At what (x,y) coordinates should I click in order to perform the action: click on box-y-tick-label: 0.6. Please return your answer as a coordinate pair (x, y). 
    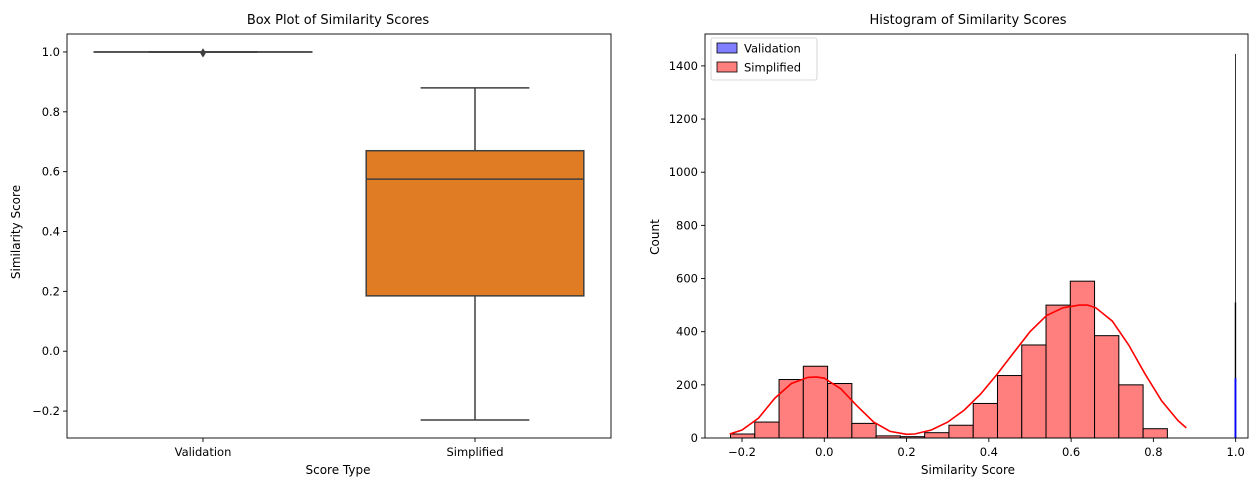
    Looking at the image, I should click on (51, 172).